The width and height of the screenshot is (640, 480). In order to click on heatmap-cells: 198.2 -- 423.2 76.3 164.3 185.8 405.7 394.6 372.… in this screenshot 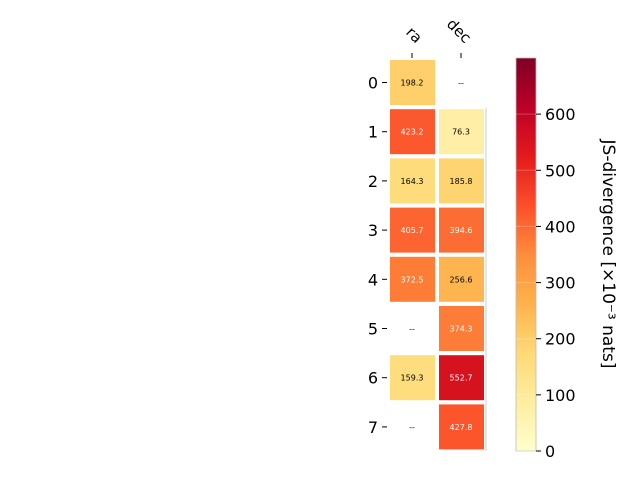, I will do `click(437, 255)`.